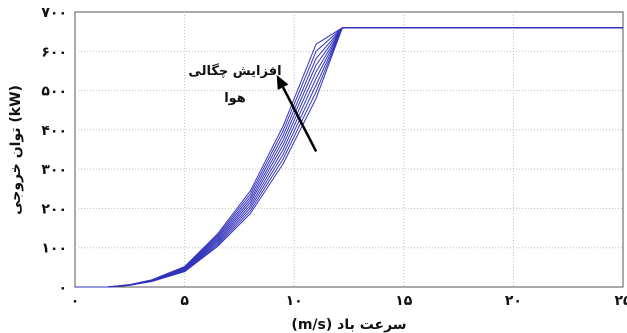 The height and width of the screenshot is (333, 627). What do you see at coordinates (54, 209) in the screenshot?
I see `y-tick-label: ۲۰۰` at bounding box center [54, 209].